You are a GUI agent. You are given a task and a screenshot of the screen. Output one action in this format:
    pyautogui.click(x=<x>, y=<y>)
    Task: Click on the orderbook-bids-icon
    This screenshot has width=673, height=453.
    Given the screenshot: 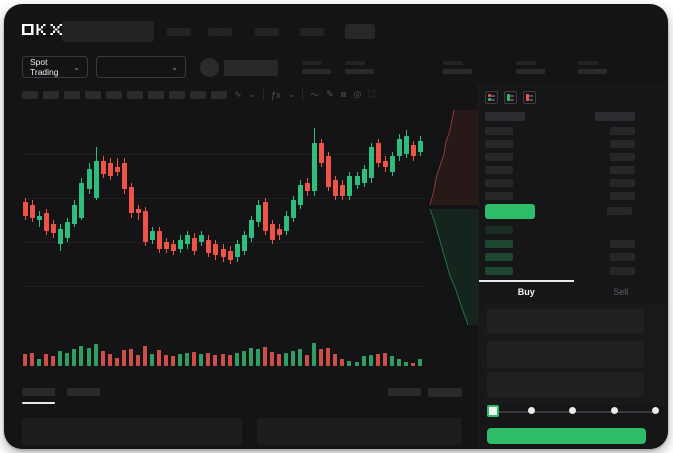 What is the action you would take?
    pyautogui.click(x=510, y=97)
    